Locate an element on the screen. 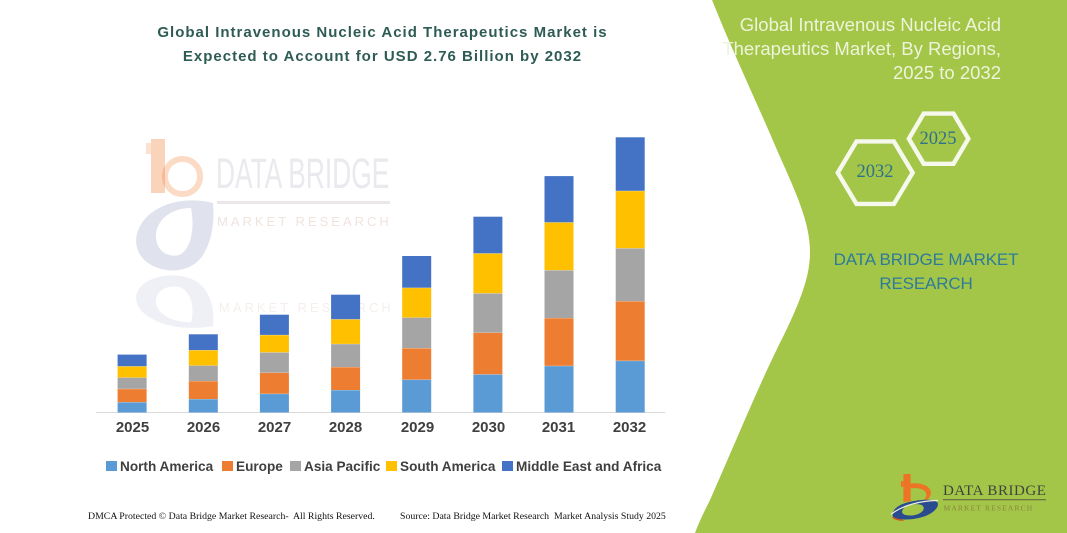 The width and height of the screenshot is (1067, 533). svg-text: DATA BRIDGE is located at coordinates (995, 491).